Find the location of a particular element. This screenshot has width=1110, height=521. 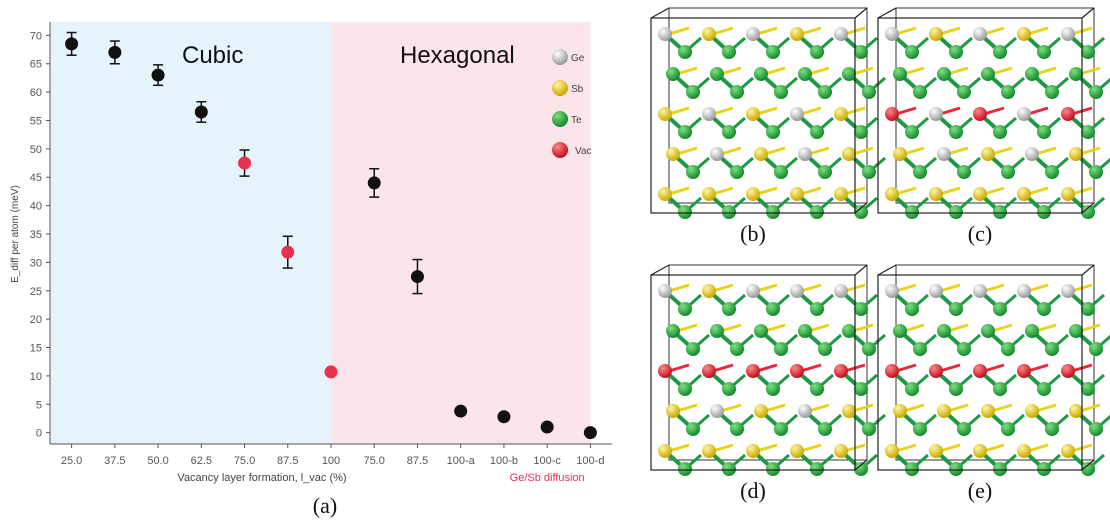

x-tick: 100-a is located at coordinates (461, 455).